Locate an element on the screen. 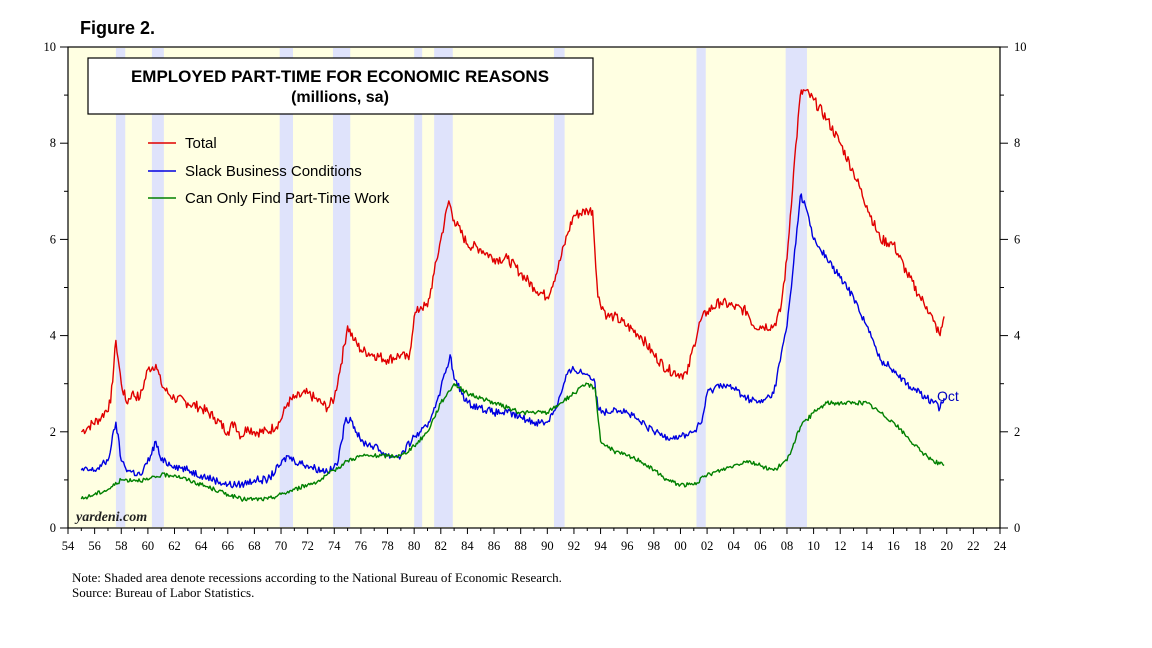  x-tick-label: 88 is located at coordinates (520, 546).